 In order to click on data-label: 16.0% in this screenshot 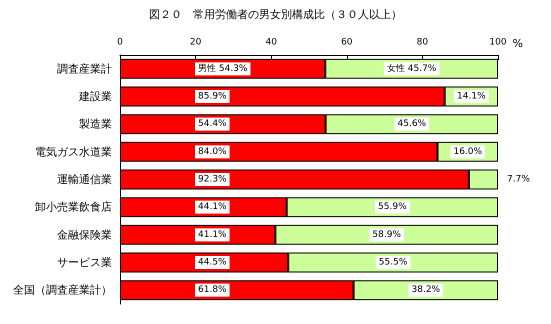, I will do `click(467, 151)`.